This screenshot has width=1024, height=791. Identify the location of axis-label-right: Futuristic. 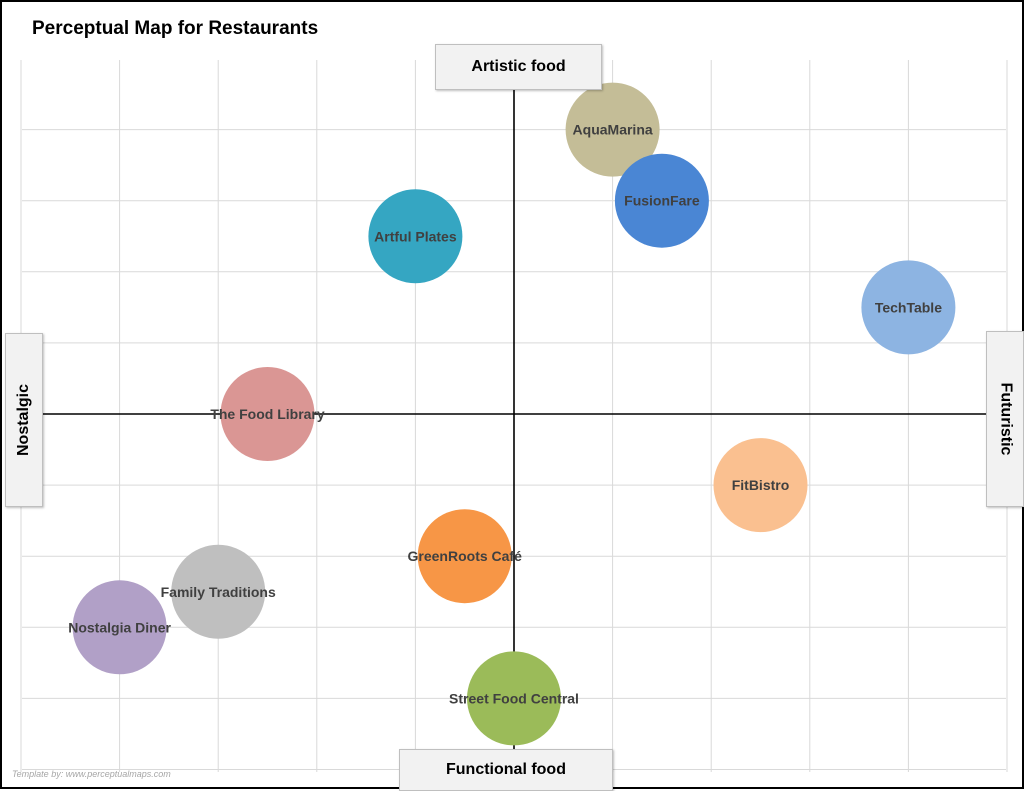
(1005, 419).